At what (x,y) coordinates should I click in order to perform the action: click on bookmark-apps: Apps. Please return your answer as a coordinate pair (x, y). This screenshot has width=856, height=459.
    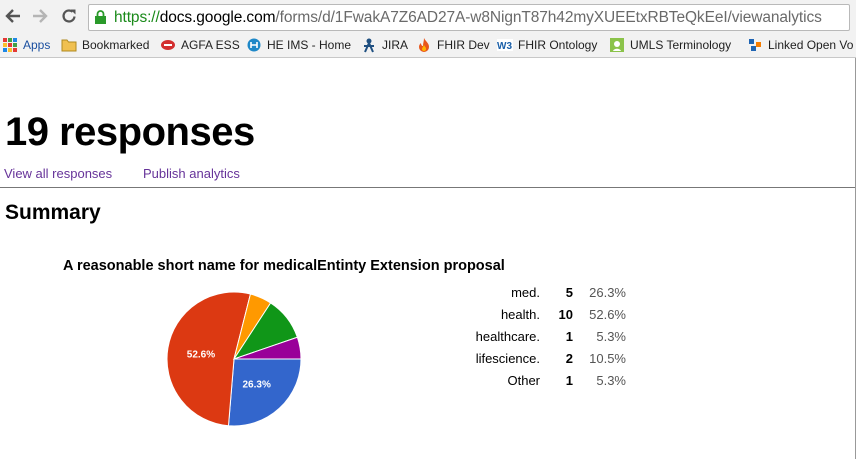
    Looking at the image, I should click on (26, 45).